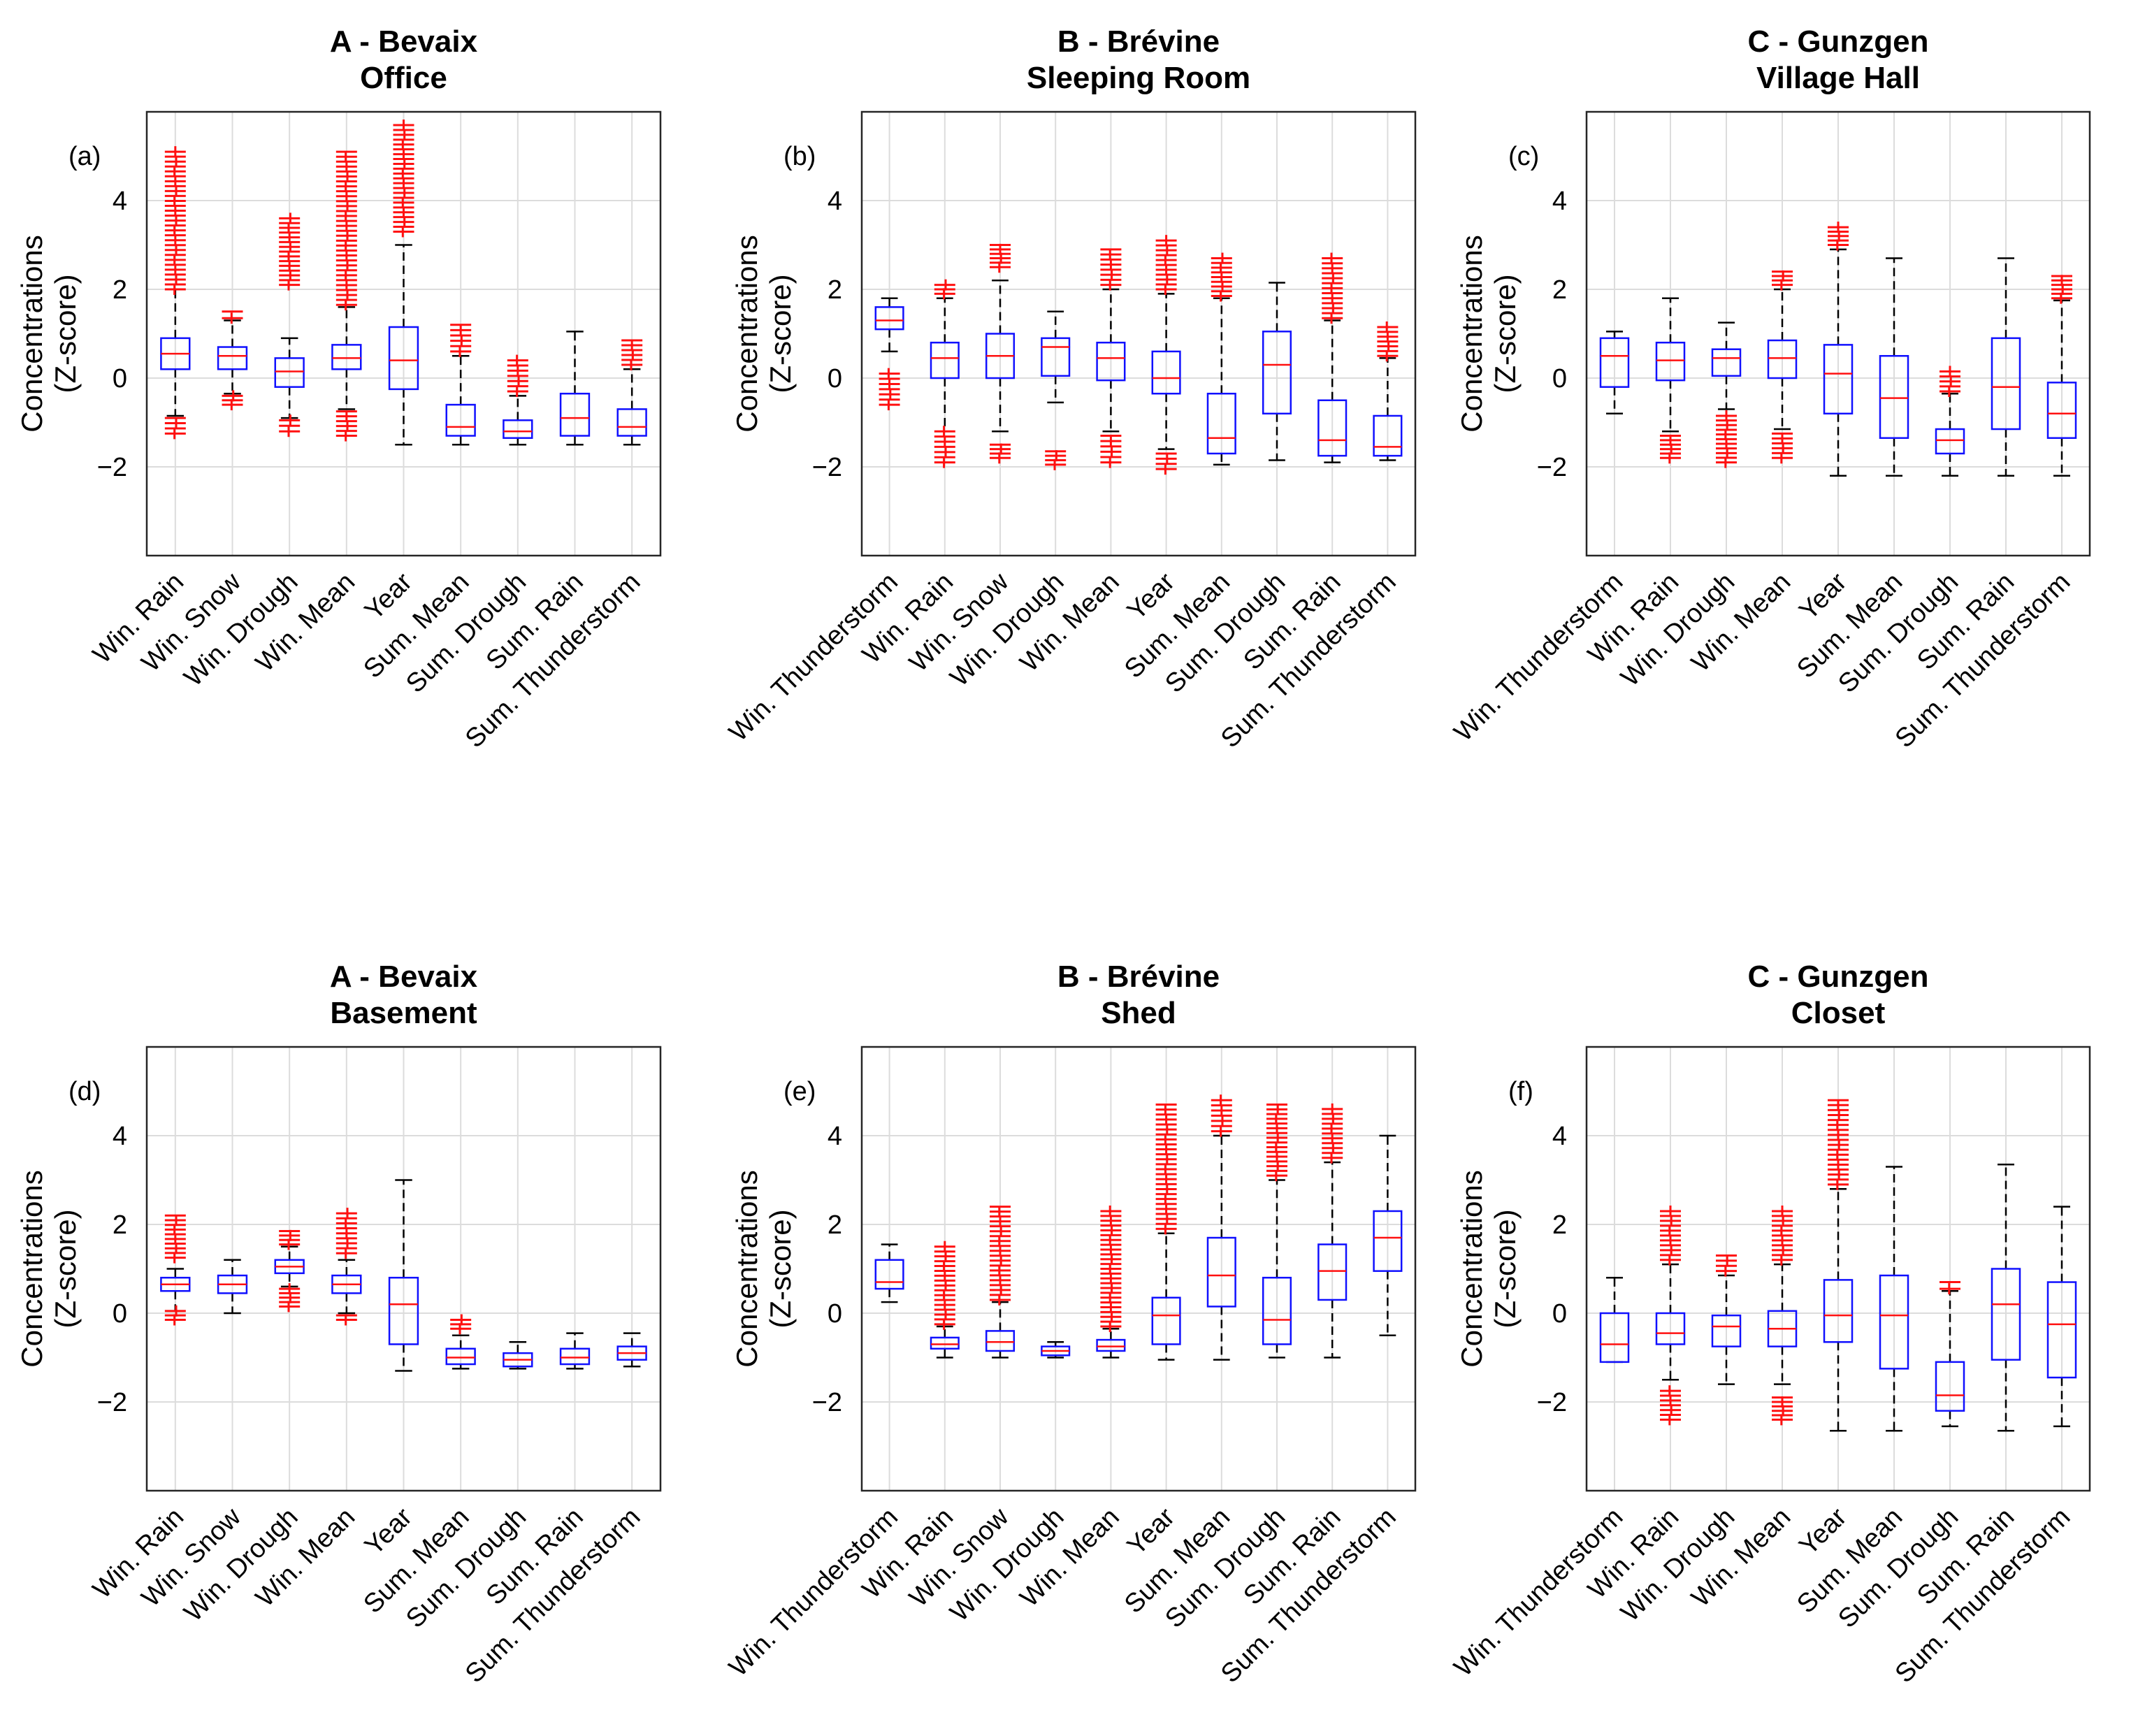 This screenshot has height=1736, width=2138. Describe the element at coordinates (1139, 41) in the screenshot. I see `panel-title-location: B - Brévine` at that location.